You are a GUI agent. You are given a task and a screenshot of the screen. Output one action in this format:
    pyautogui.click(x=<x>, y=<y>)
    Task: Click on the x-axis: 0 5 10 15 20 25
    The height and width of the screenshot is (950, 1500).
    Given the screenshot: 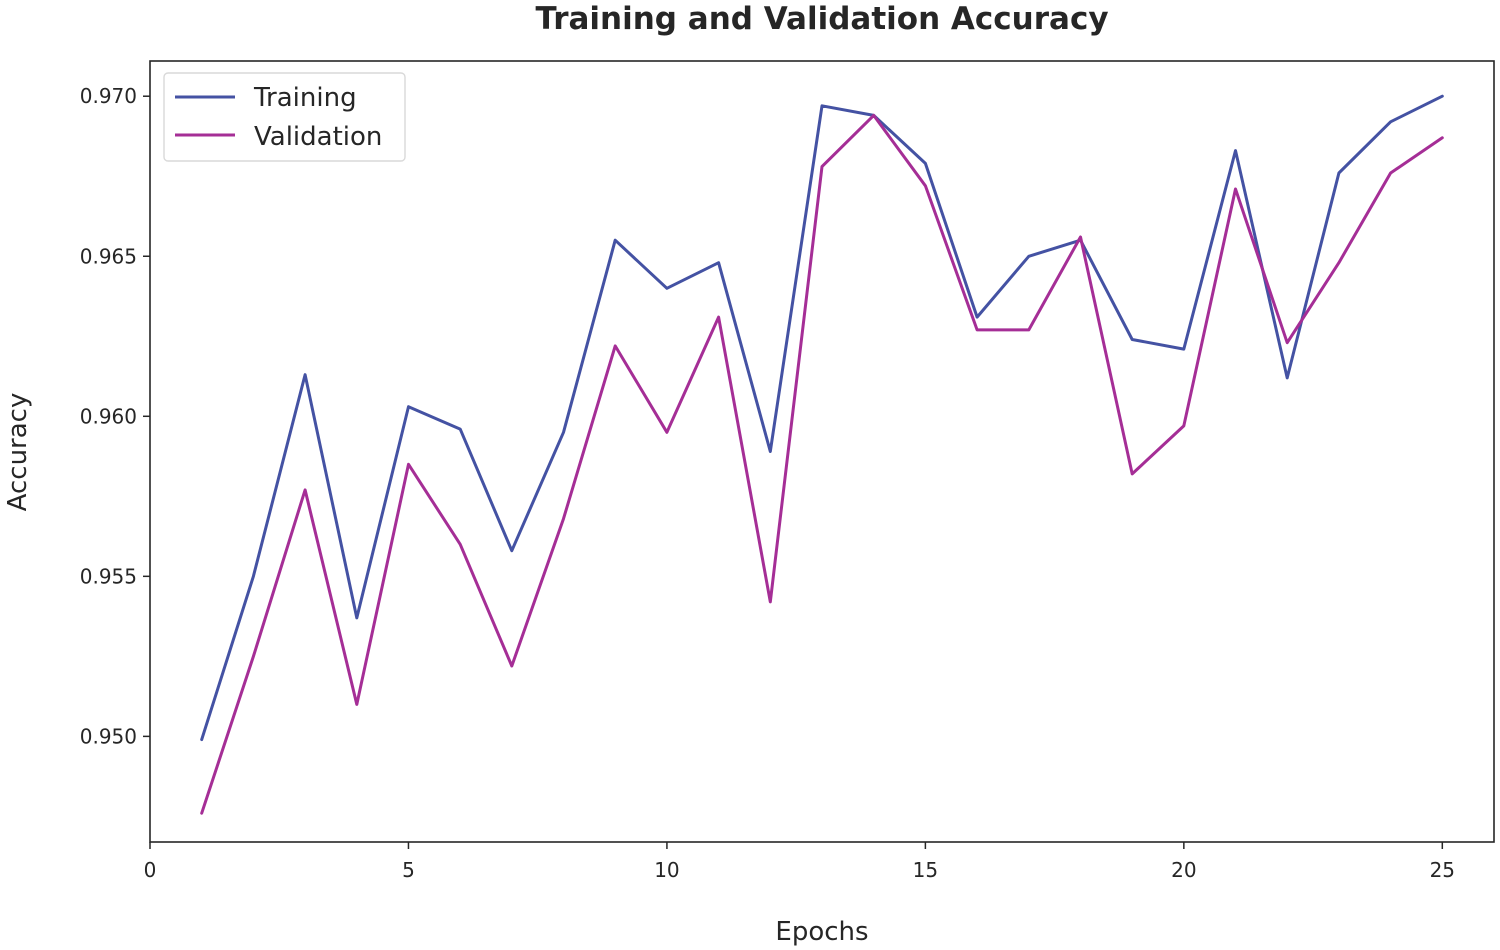 What is the action you would take?
    pyautogui.click(x=799, y=862)
    